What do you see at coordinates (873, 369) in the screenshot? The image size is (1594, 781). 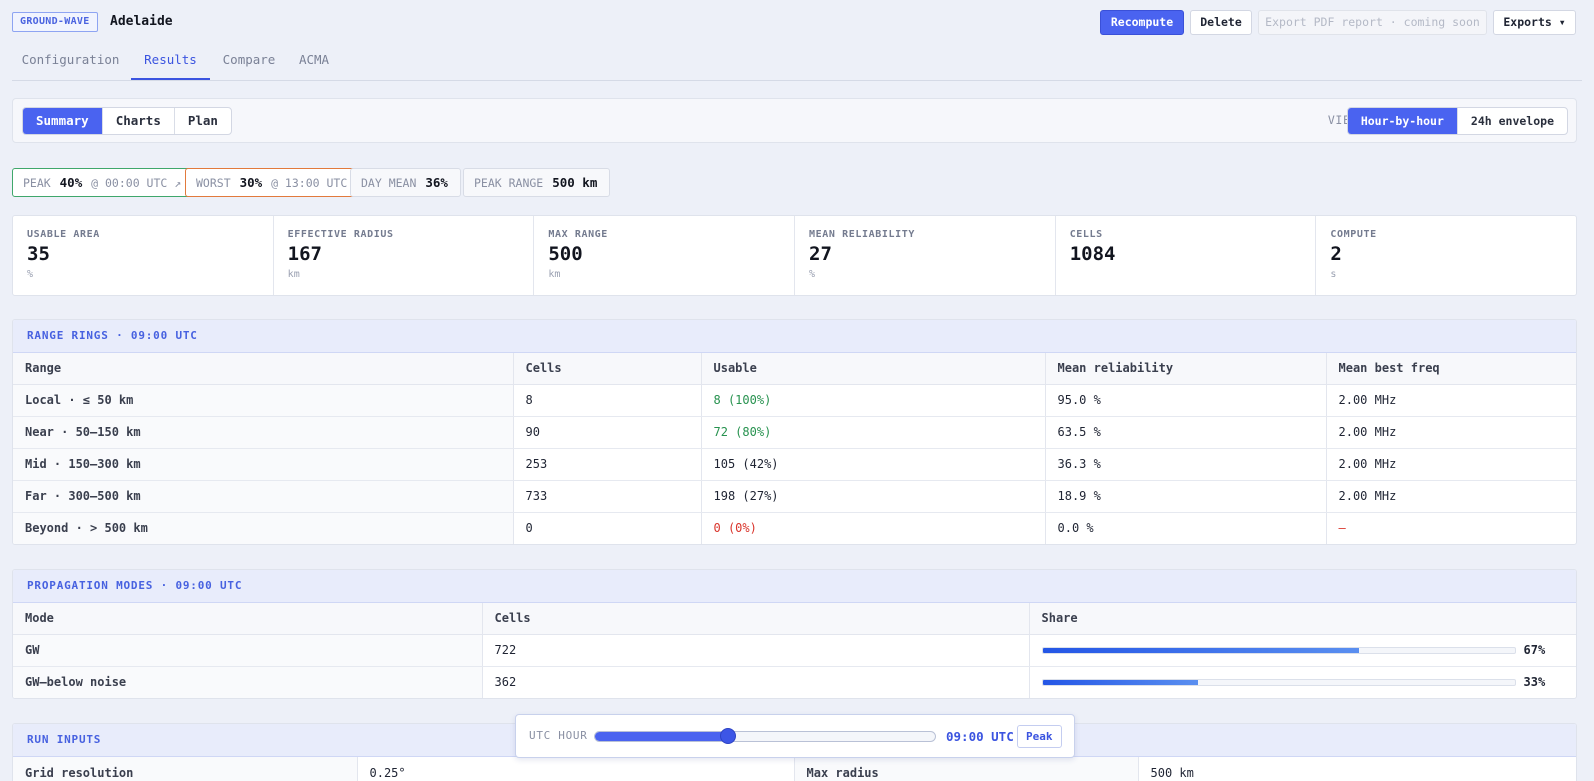 I see `column-header: Usable` at bounding box center [873, 369].